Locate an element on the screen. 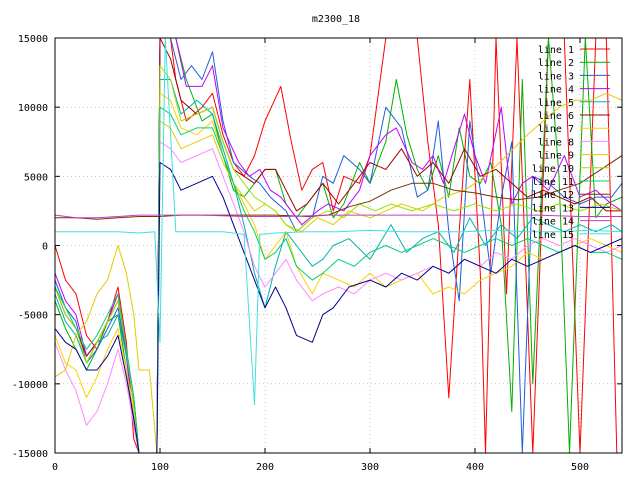  y-tick-label: -15000 is located at coordinates (30, 454).